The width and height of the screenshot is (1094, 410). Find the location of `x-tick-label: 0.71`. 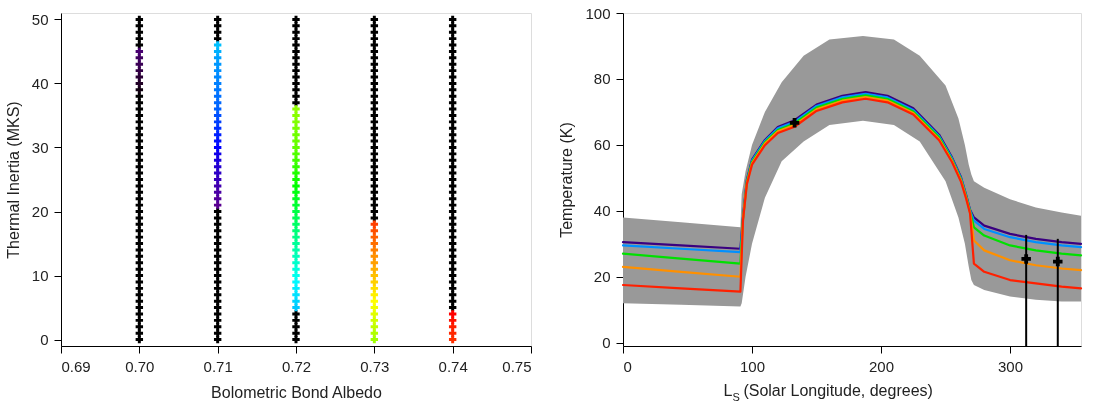

x-tick-label: 0.71 is located at coordinates (218, 366).